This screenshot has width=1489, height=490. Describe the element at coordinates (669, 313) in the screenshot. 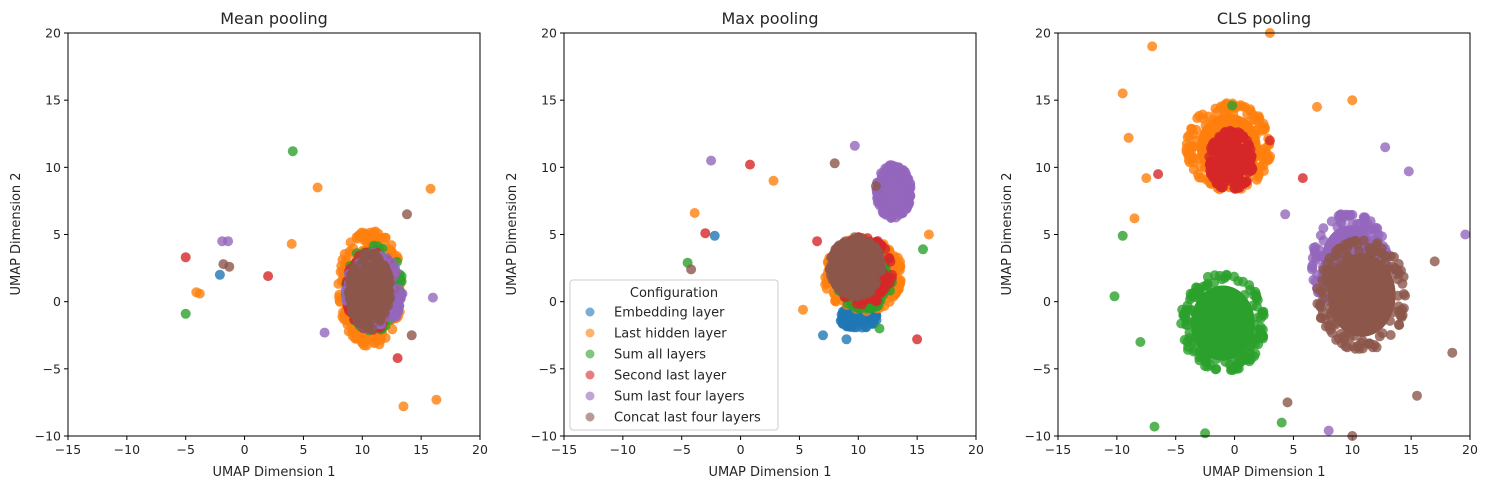

I see `legend-label: Embedding layer` at that location.